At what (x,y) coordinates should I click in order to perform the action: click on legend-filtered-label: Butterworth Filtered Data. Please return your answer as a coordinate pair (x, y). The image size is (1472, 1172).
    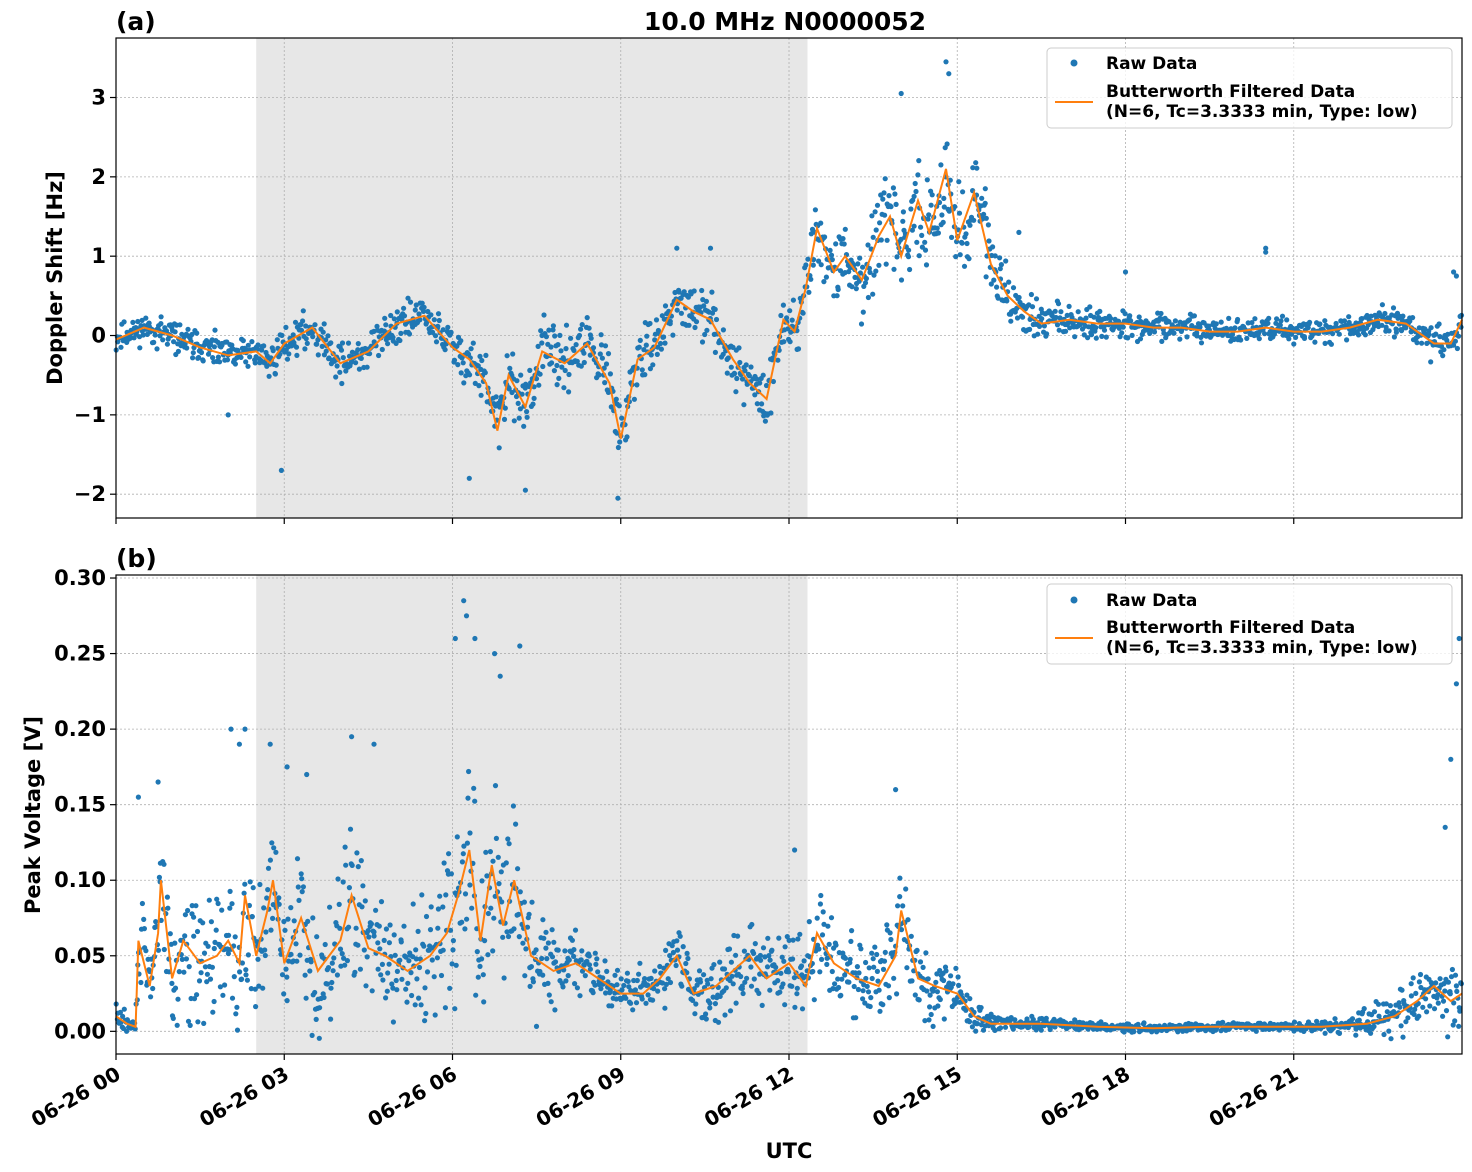
    Looking at the image, I should click on (1230, 92).